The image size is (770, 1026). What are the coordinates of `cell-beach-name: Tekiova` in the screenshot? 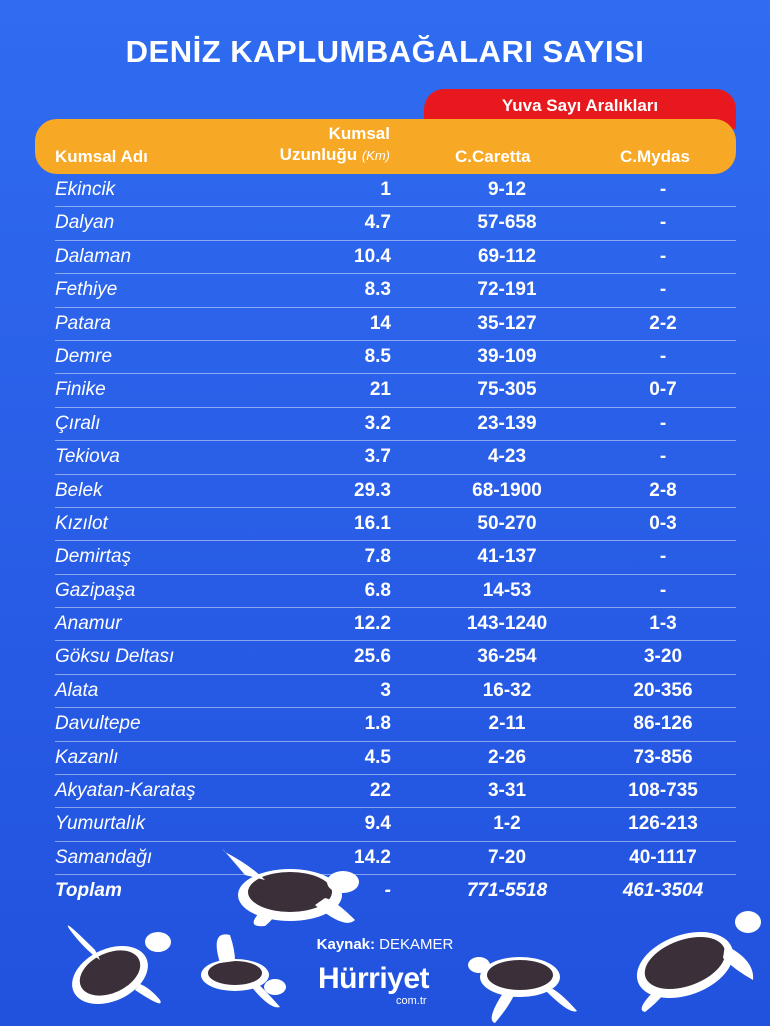 It's located at (87, 457).